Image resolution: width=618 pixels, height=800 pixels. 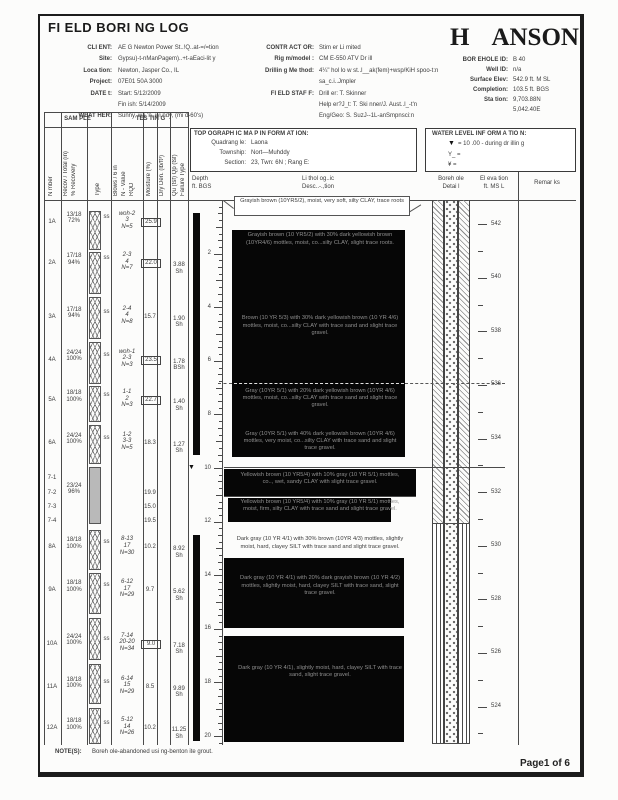 I want to click on litho-header-sub: Desc..-.,tion, so click(x=317, y=187).